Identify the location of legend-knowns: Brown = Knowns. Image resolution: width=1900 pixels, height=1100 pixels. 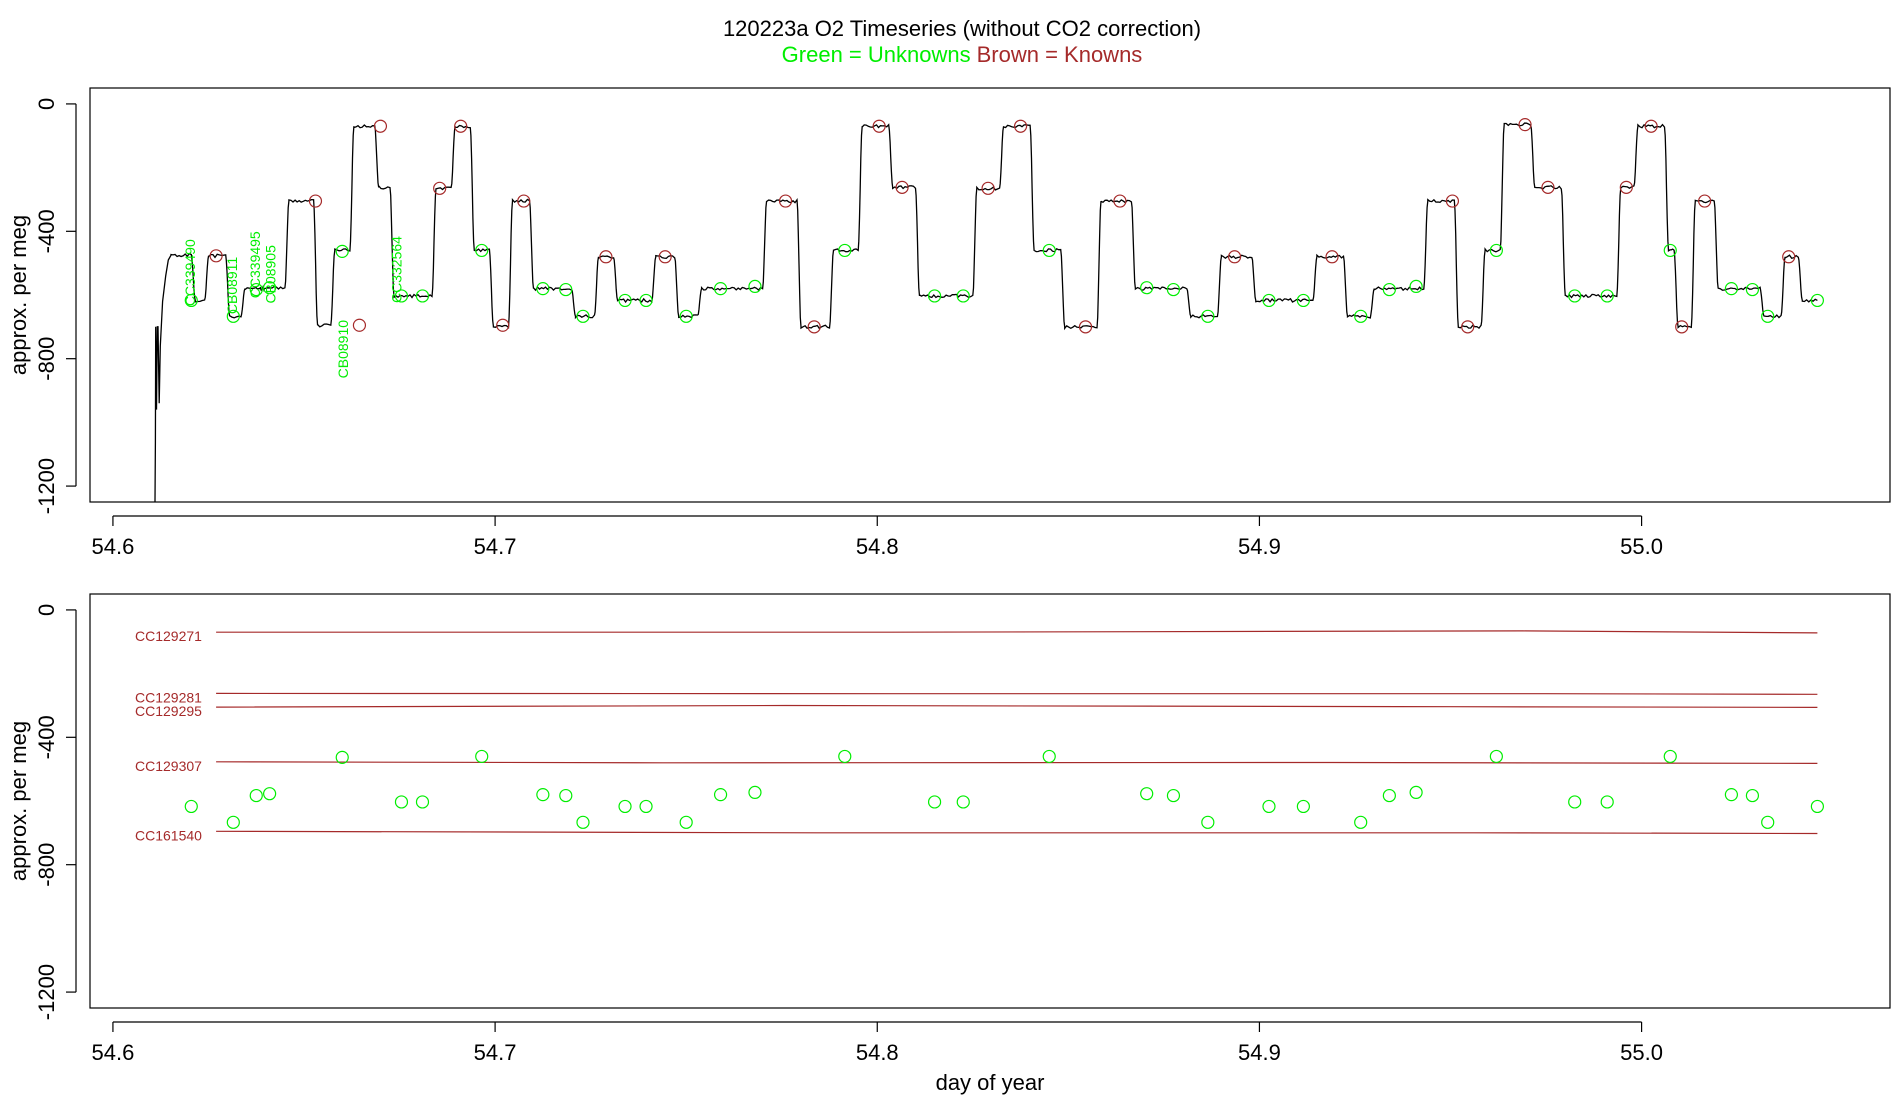
(1060, 54).